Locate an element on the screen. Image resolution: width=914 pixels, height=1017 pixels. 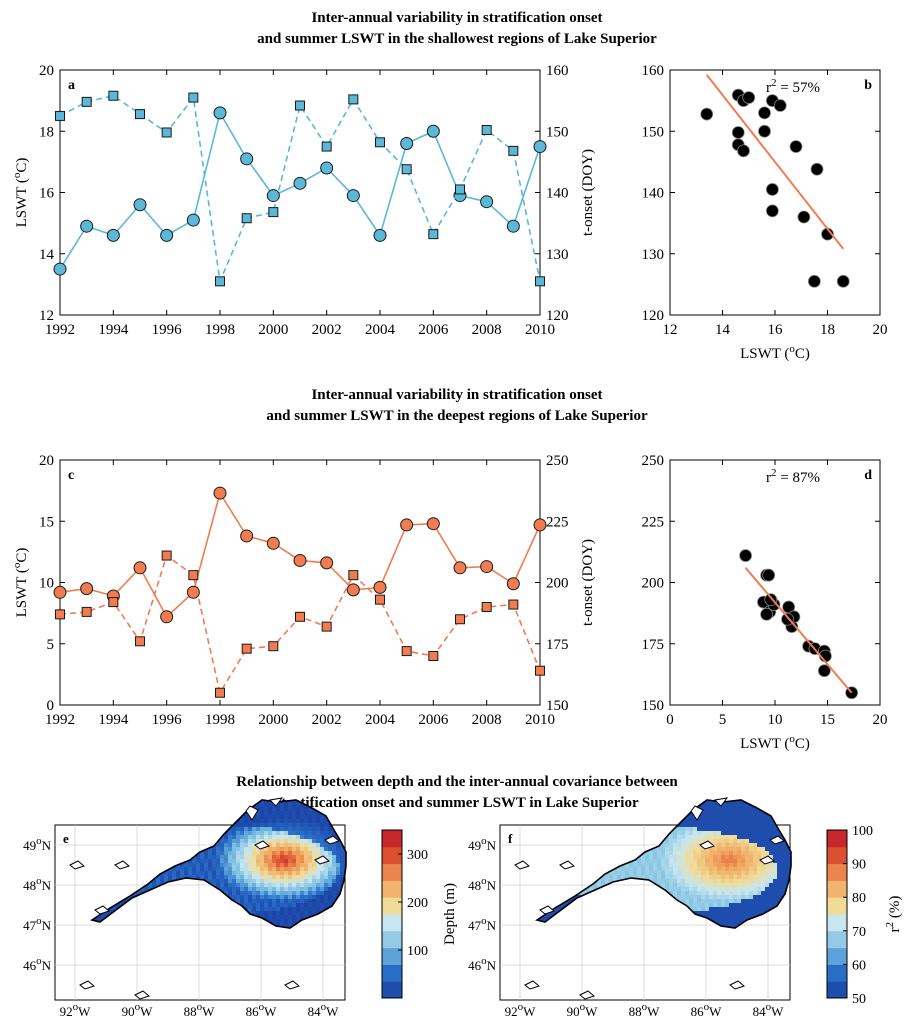
y-axis-label-sup: o is located at coordinates (17, 175).